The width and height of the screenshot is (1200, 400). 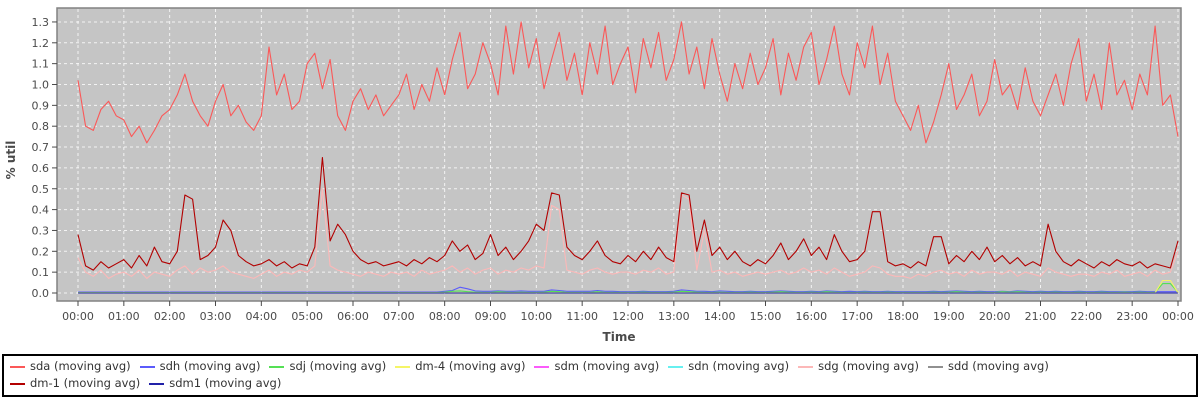 What do you see at coordinates (41, 293) in the screenshot?
I see `y-tick-label: 0.0` at bounding box center [41, 293].